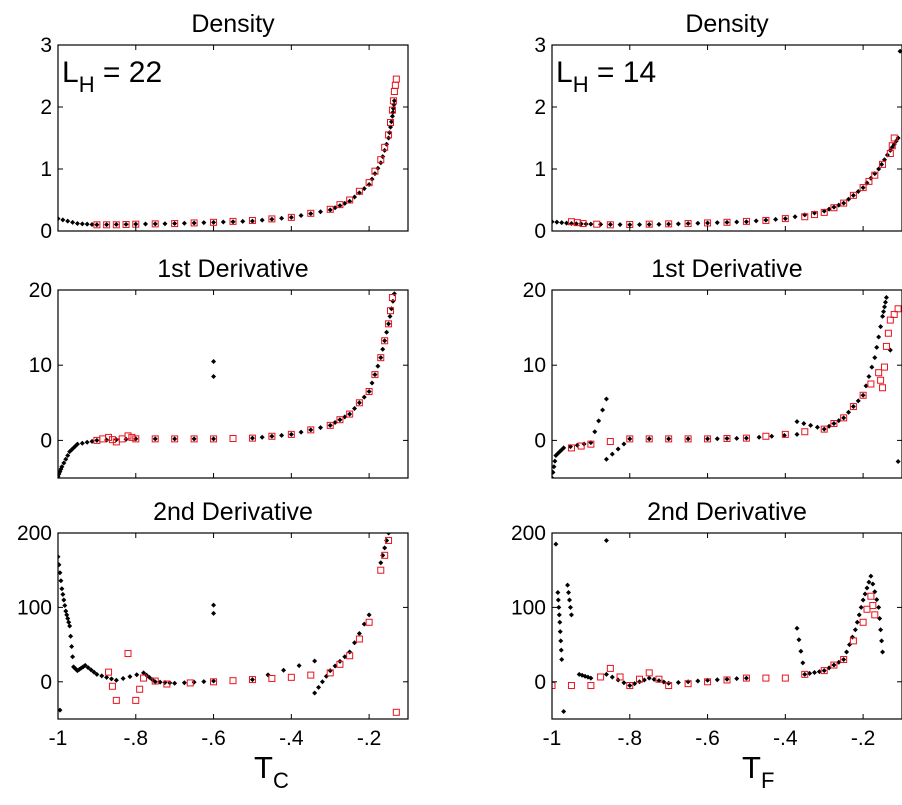 This screenshot has height=805, width=902. Describe the element at coordinates (863, 738) in the screenshot. I see `x-tick-label: -.2` at that location.